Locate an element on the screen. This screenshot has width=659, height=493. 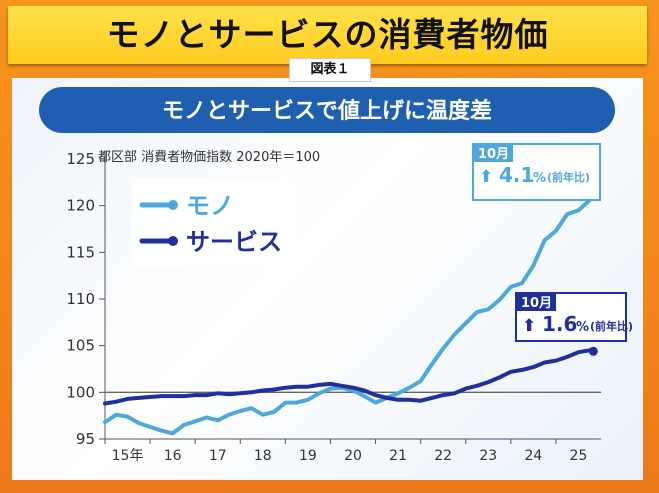
figure-label-box: 図表１ is located at coordinates (330, 70).